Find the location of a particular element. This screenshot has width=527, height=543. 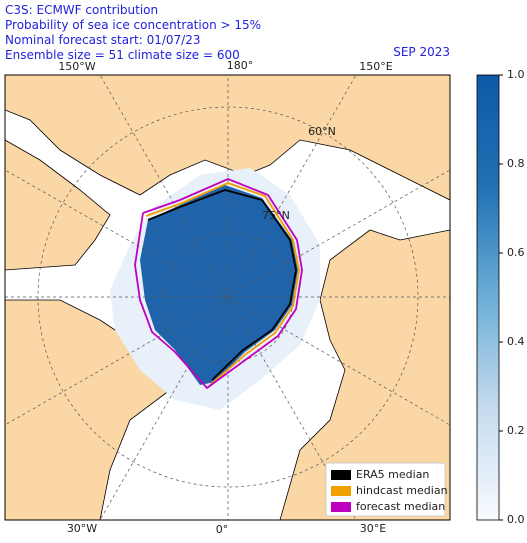

colorbar-tick-label: 0.6 is located at coordinates (516, 252).